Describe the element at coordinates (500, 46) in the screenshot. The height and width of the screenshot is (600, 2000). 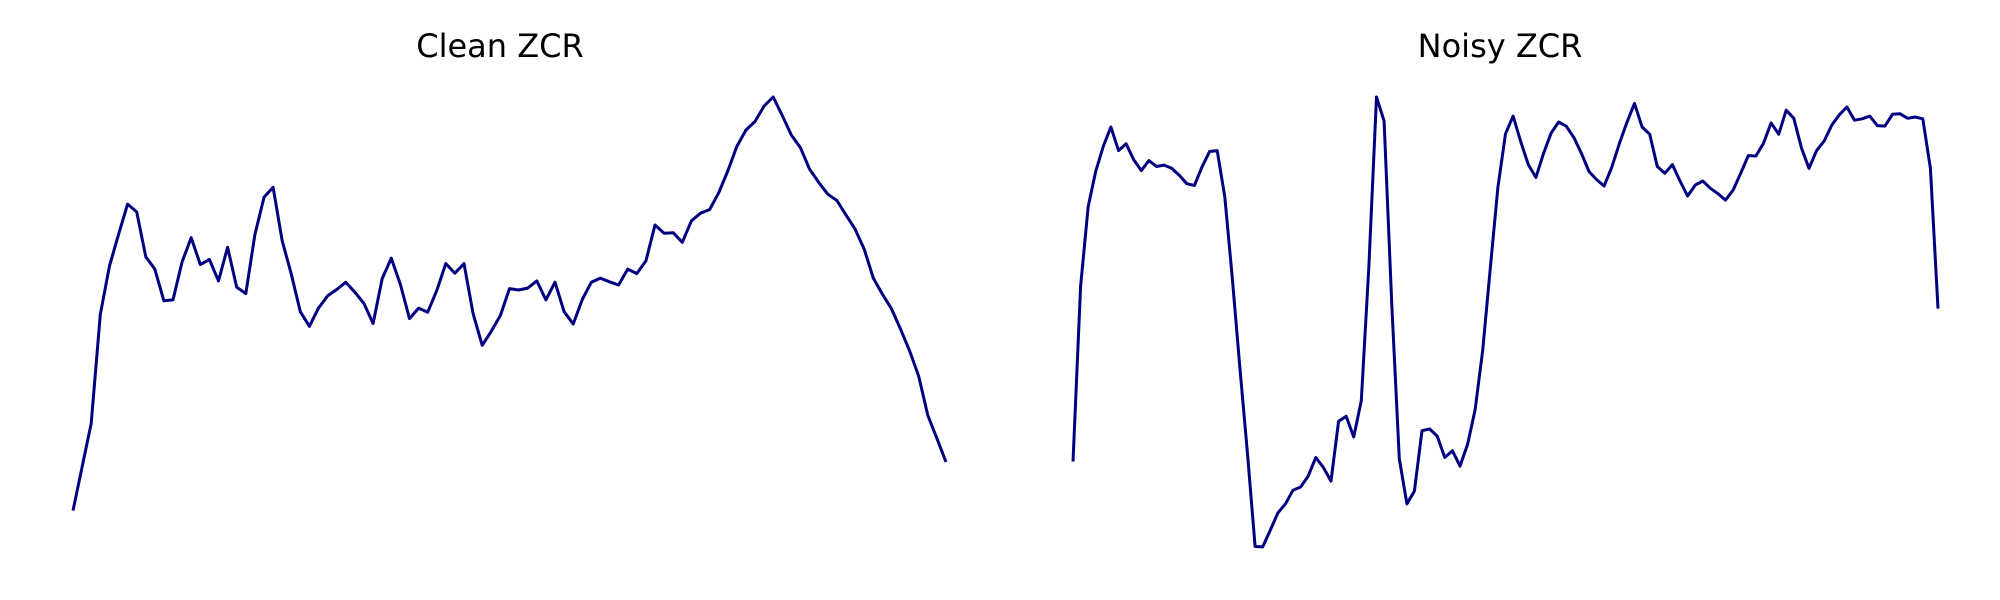
I see `clean-zcr-title: Clean ZCR` at that location.